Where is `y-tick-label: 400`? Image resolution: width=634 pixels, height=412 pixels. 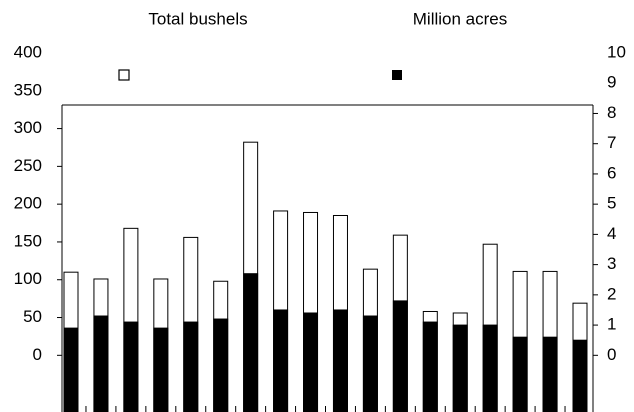 y-tick-label: 400 is located at coordinates (28, 51).